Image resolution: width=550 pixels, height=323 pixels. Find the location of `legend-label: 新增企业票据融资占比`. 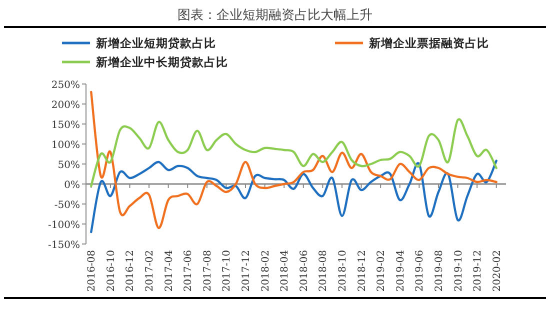

legend-label: 新增企业票据融资占比 is located at coordinates (428, 43).